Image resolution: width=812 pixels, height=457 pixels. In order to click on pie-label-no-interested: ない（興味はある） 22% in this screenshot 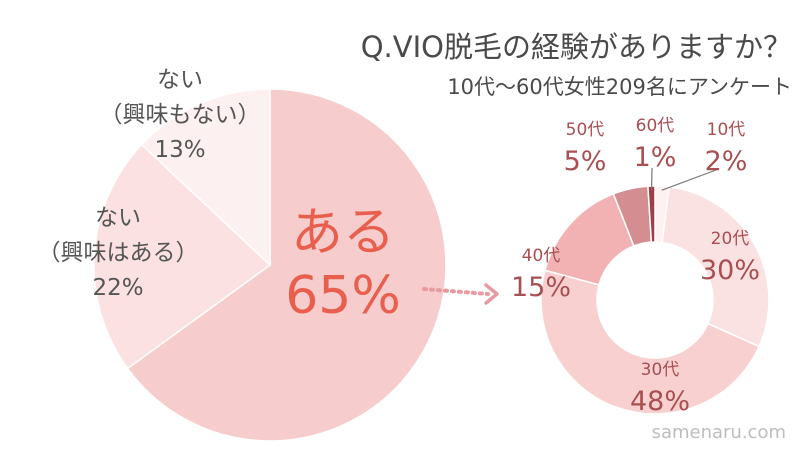, I will do `click(118, 253)`.